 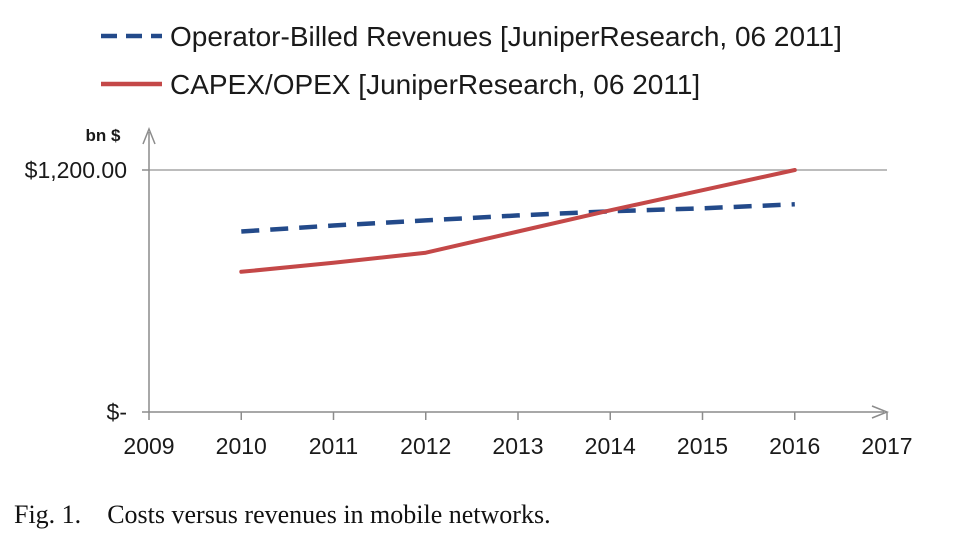 What do you see at coordinates (241, 446) in the screenshot?
I see `x-tick-label: 2010` at bounding box center [241, 446].